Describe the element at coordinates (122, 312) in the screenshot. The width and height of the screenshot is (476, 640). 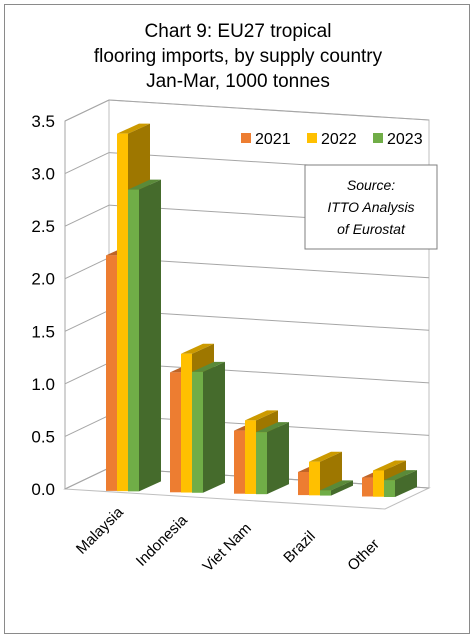
I see `bar-malaysia-2022` at that location.